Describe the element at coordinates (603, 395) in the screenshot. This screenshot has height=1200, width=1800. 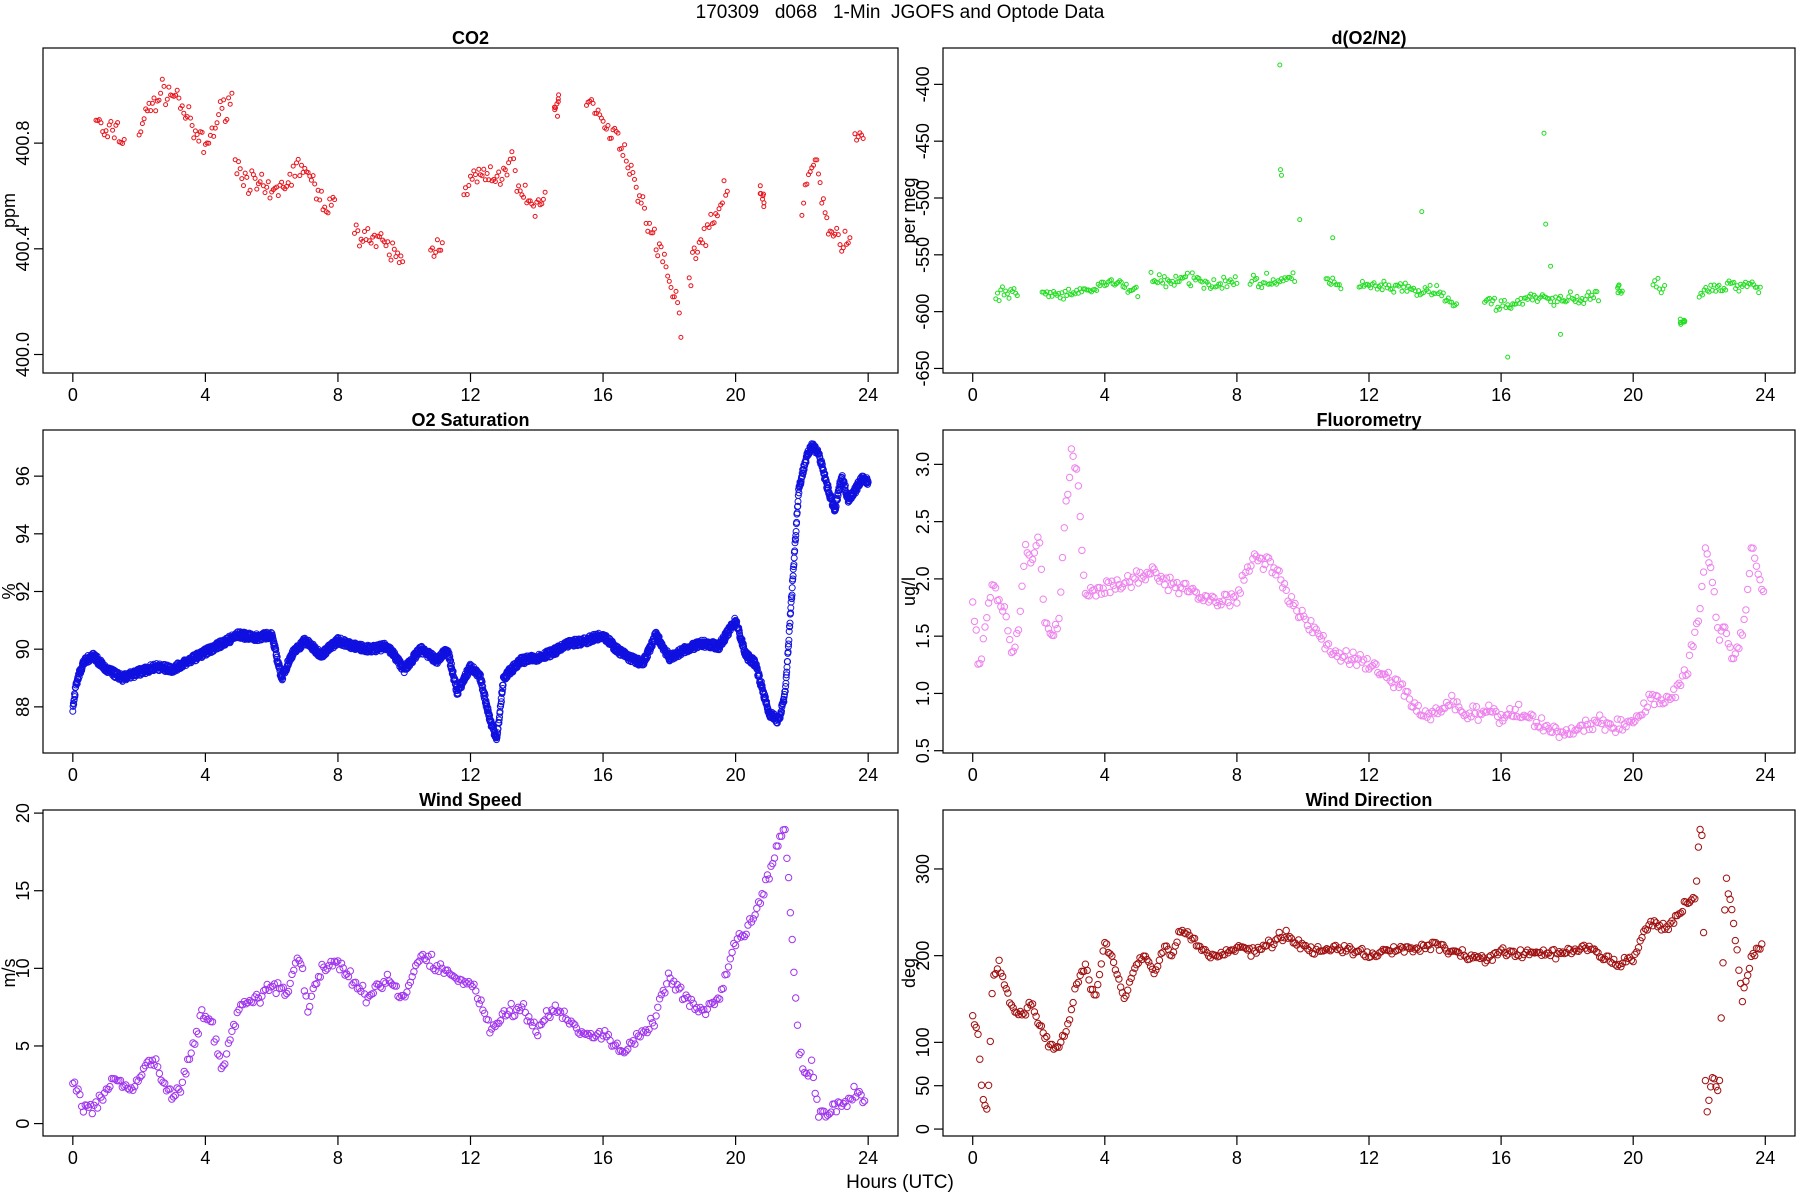
I see `x-tick-label: 16` at that location.